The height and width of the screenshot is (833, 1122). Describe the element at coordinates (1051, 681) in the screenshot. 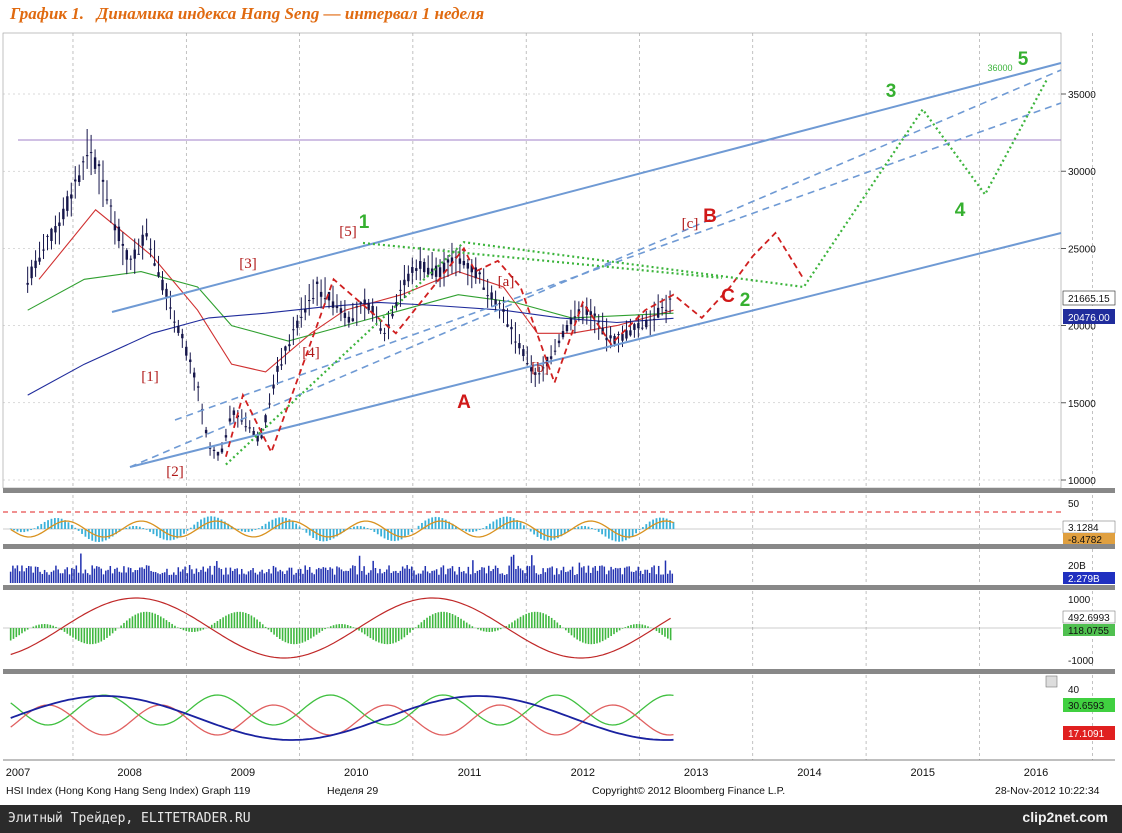

I see `panel-toggle` at that location.